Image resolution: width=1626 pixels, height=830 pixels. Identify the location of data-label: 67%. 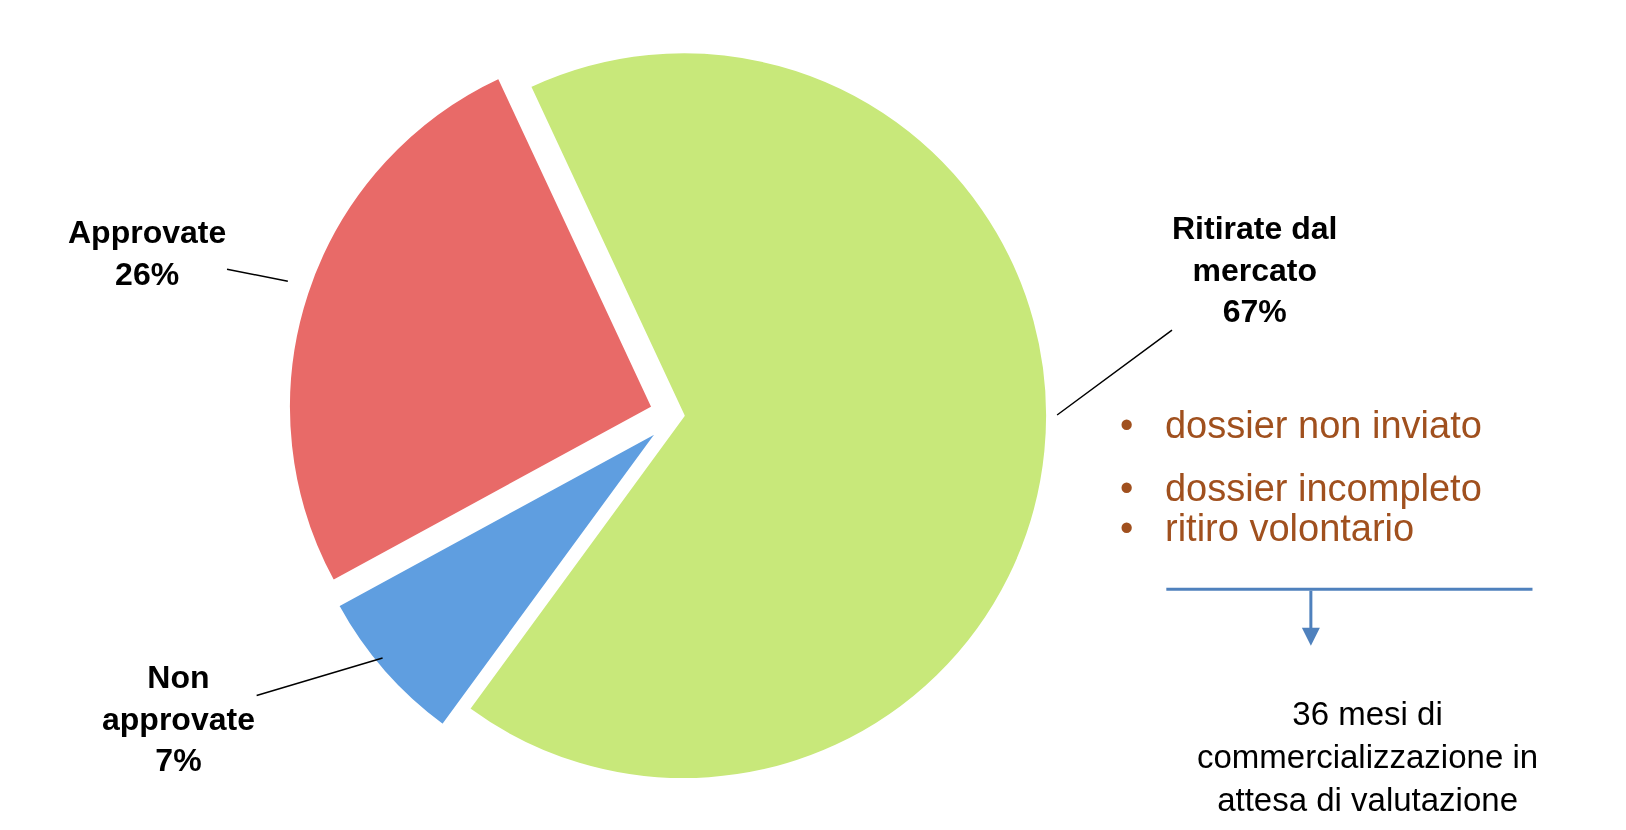
(1254, 311).